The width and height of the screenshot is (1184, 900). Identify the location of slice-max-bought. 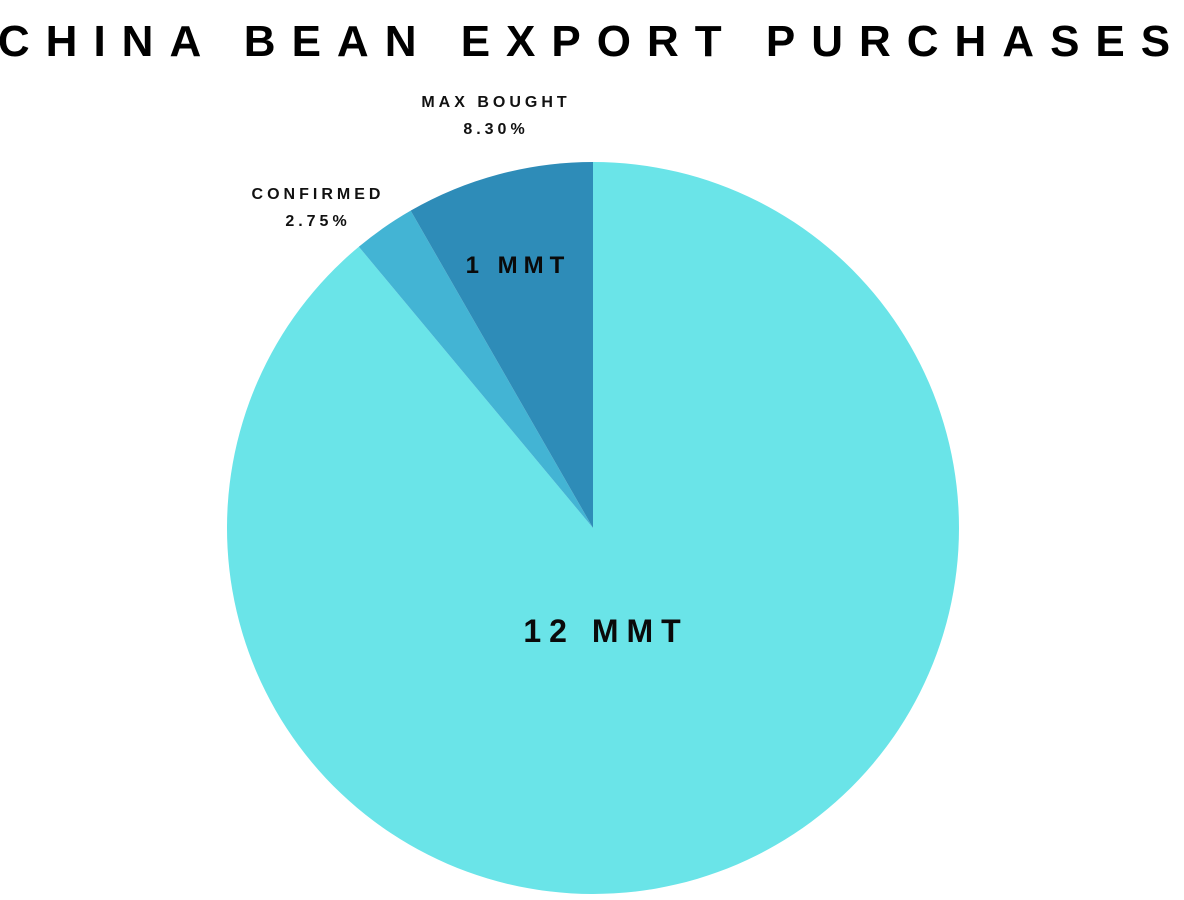
(501, 345).